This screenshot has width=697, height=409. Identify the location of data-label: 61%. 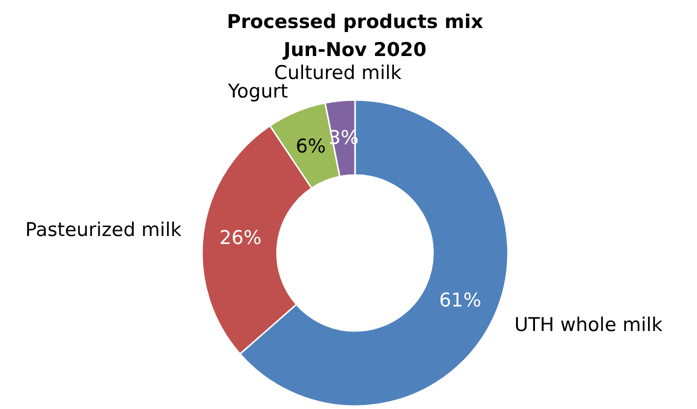
(460, 301).